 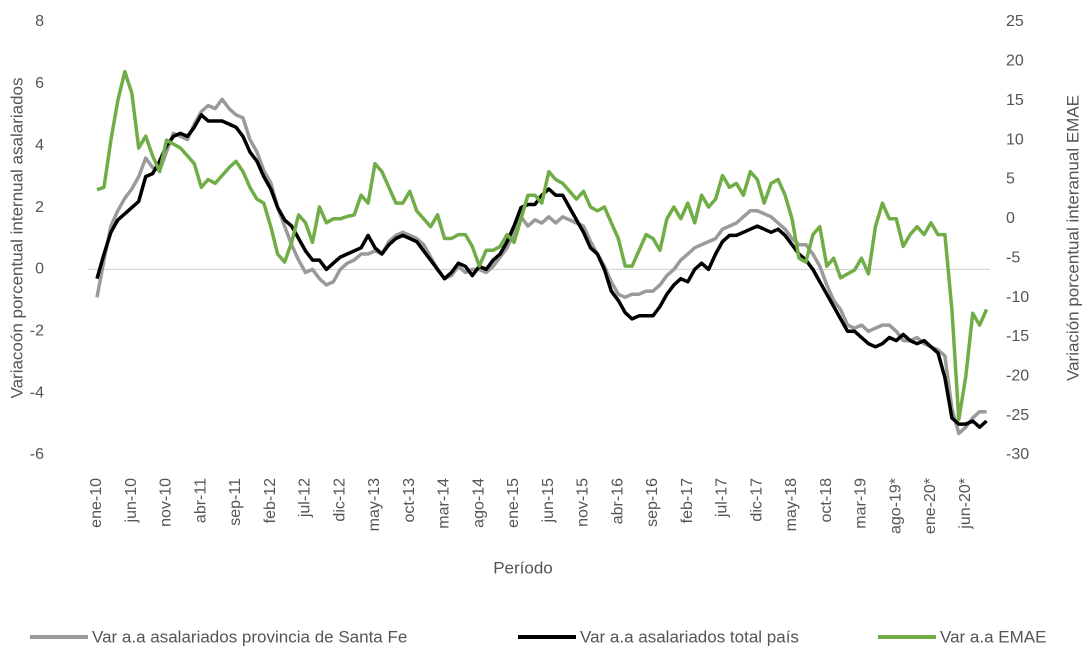 What do you see at coordinates (1017, 336) in the screenshot?
I see `y2-tick-label: -15` at bounding box center [1017, 336].